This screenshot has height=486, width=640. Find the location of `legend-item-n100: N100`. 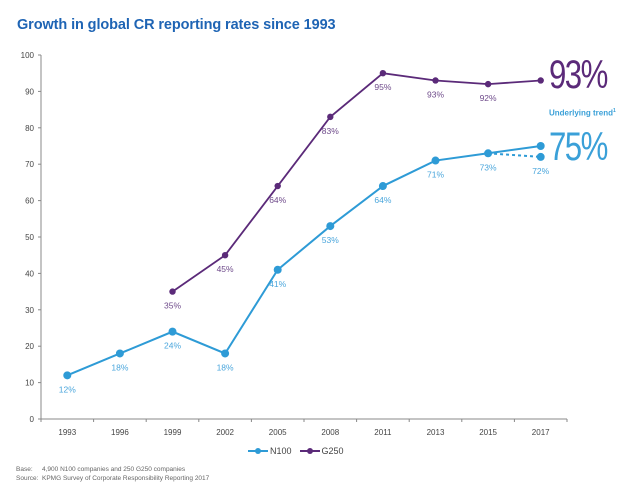

legend-item-n100: N100 is located at coordinates (270, 451).